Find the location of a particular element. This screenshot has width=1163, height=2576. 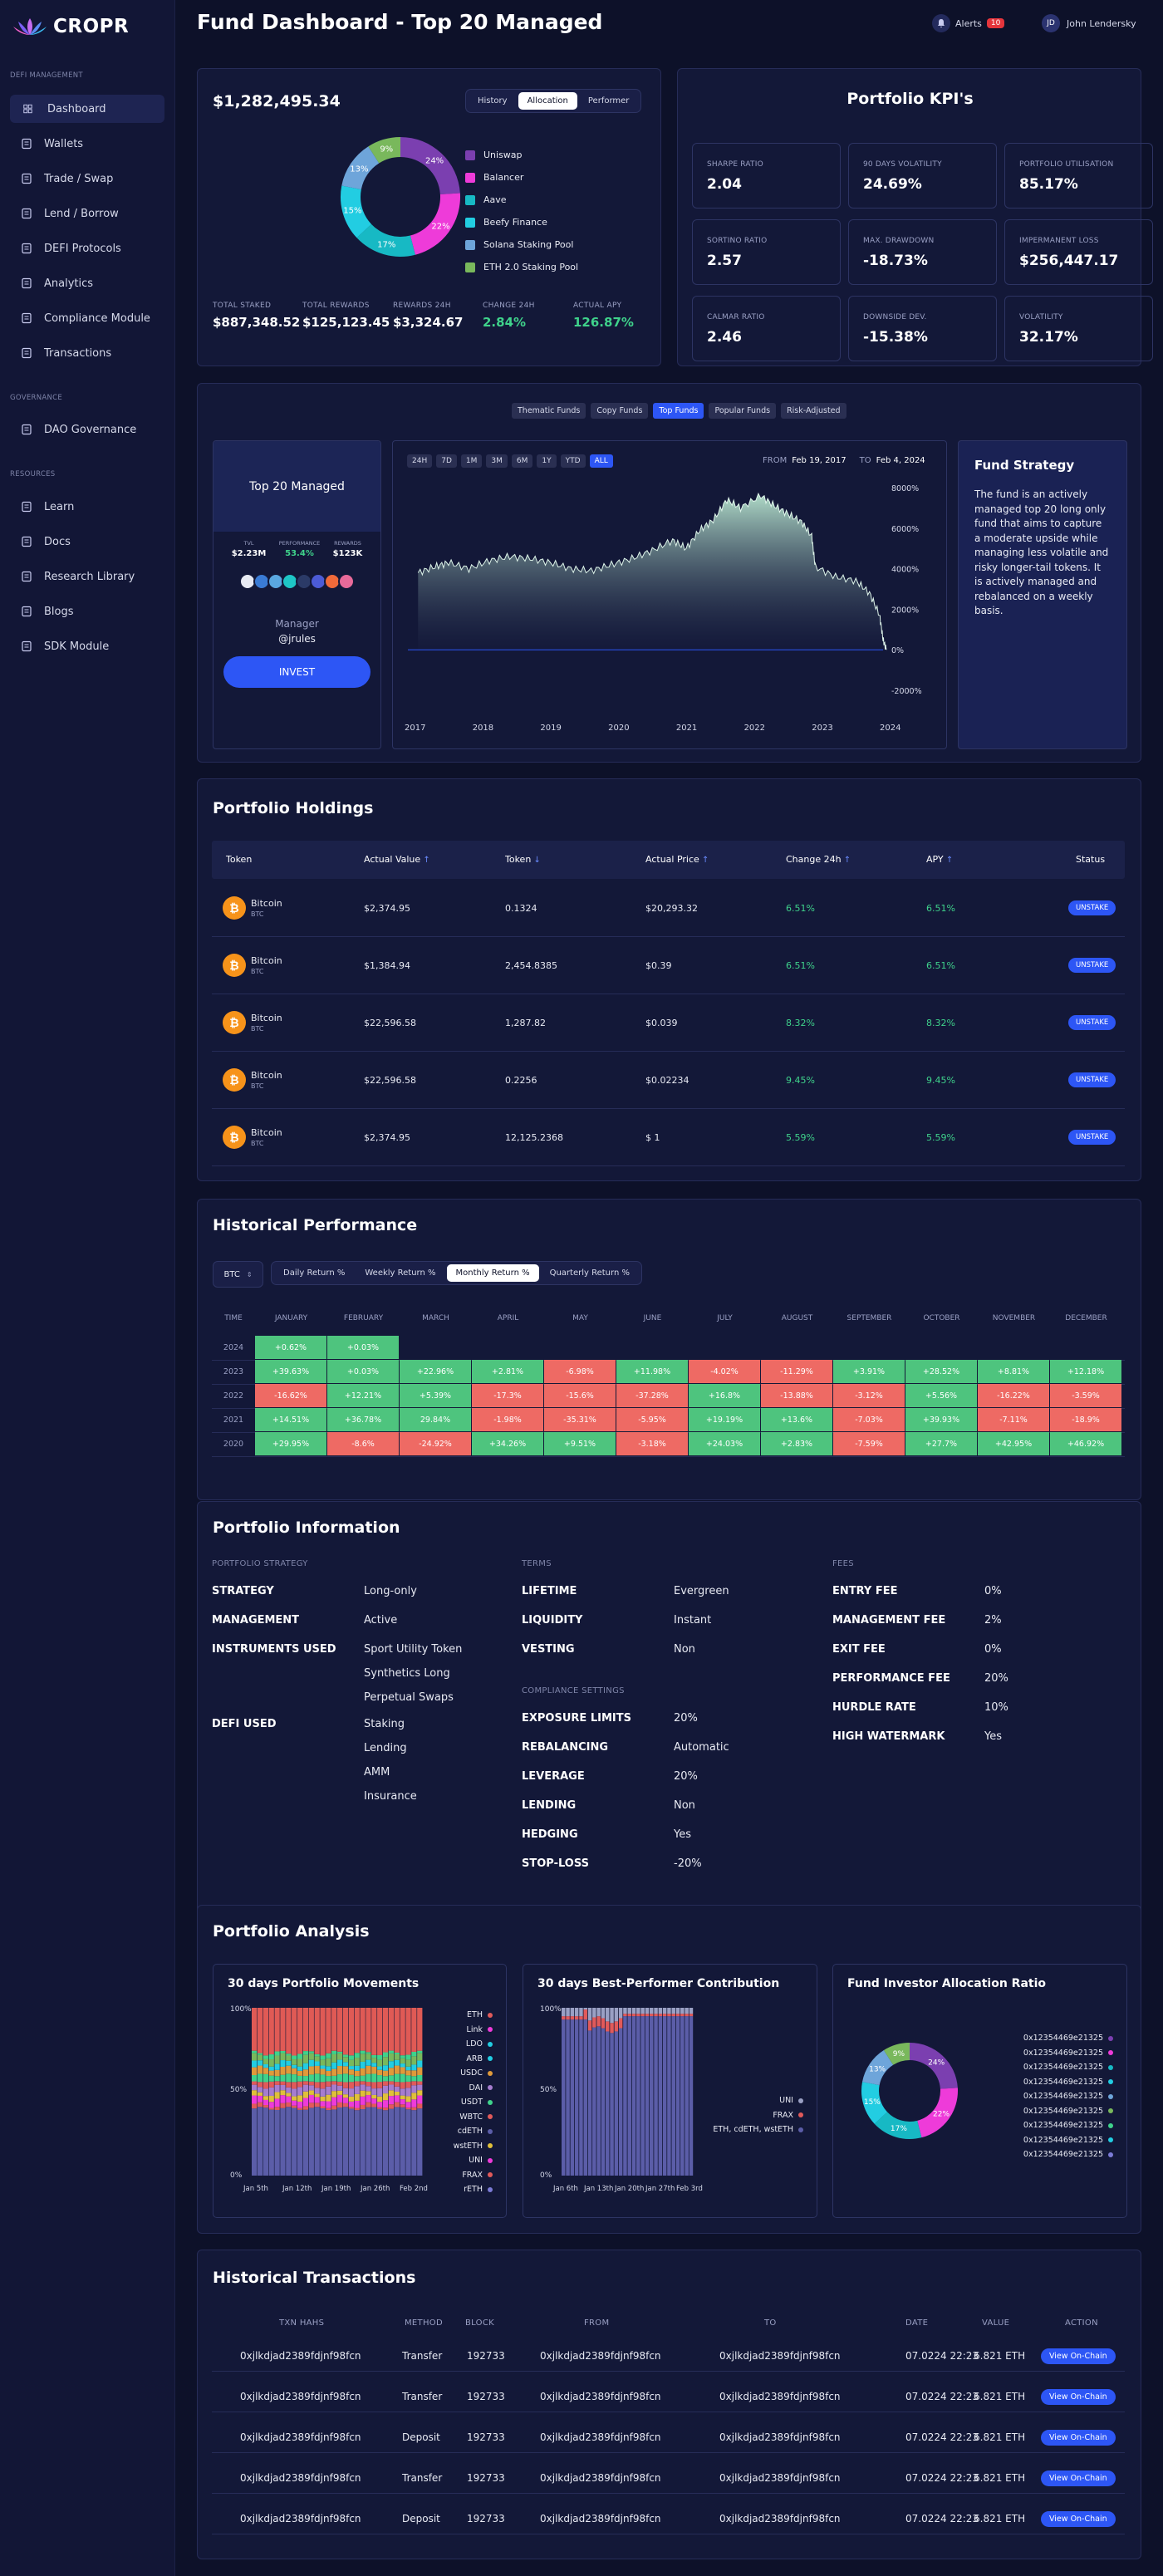

sidebar-item-analytics: Analytics is located at coordinates (87, 283).